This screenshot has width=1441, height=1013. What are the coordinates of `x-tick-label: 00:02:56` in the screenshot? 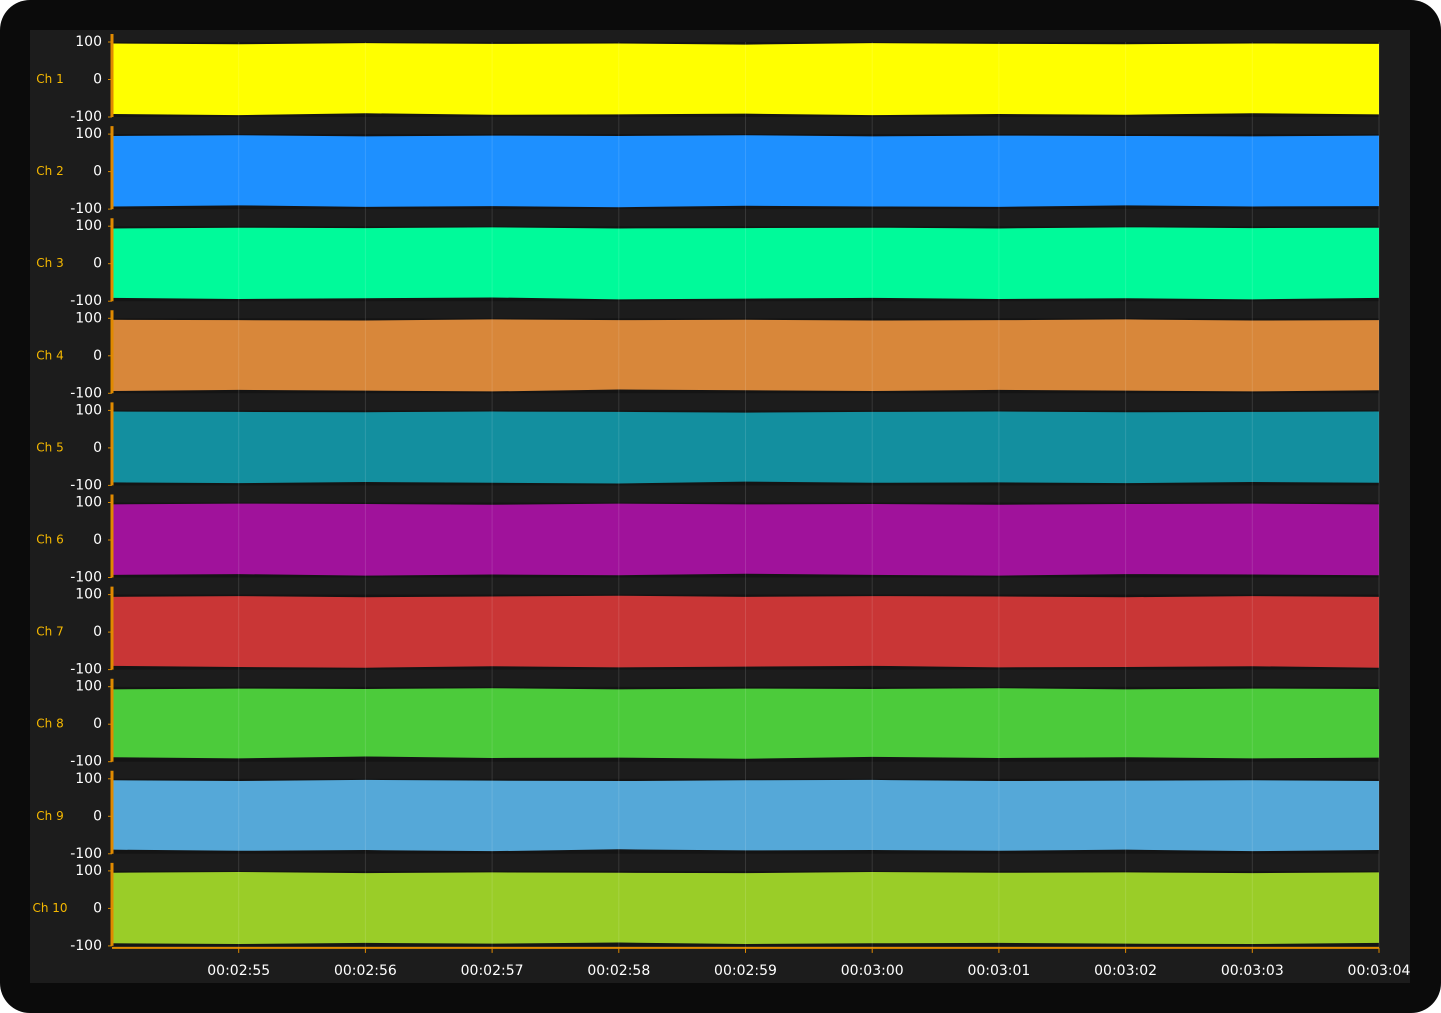 It's located at (365, 971).